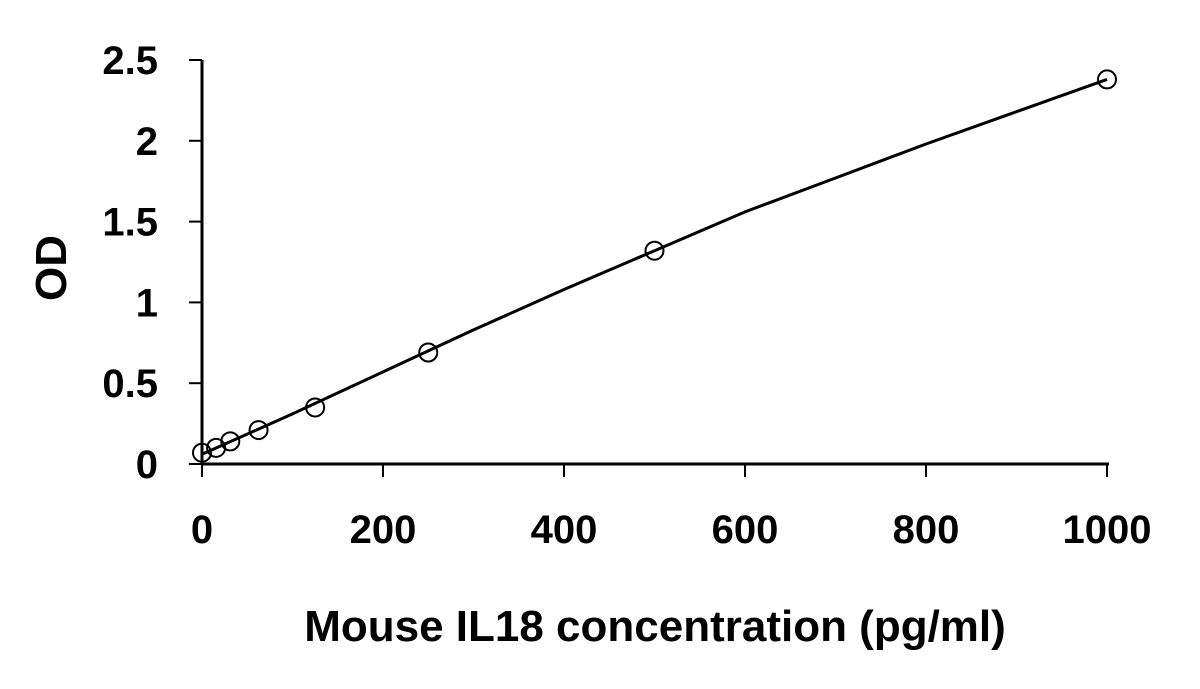 The image size is (1200, 689). I want to click on x-axis-title: Mouse IL18 concentration (pg/ml), so click(655, 626).